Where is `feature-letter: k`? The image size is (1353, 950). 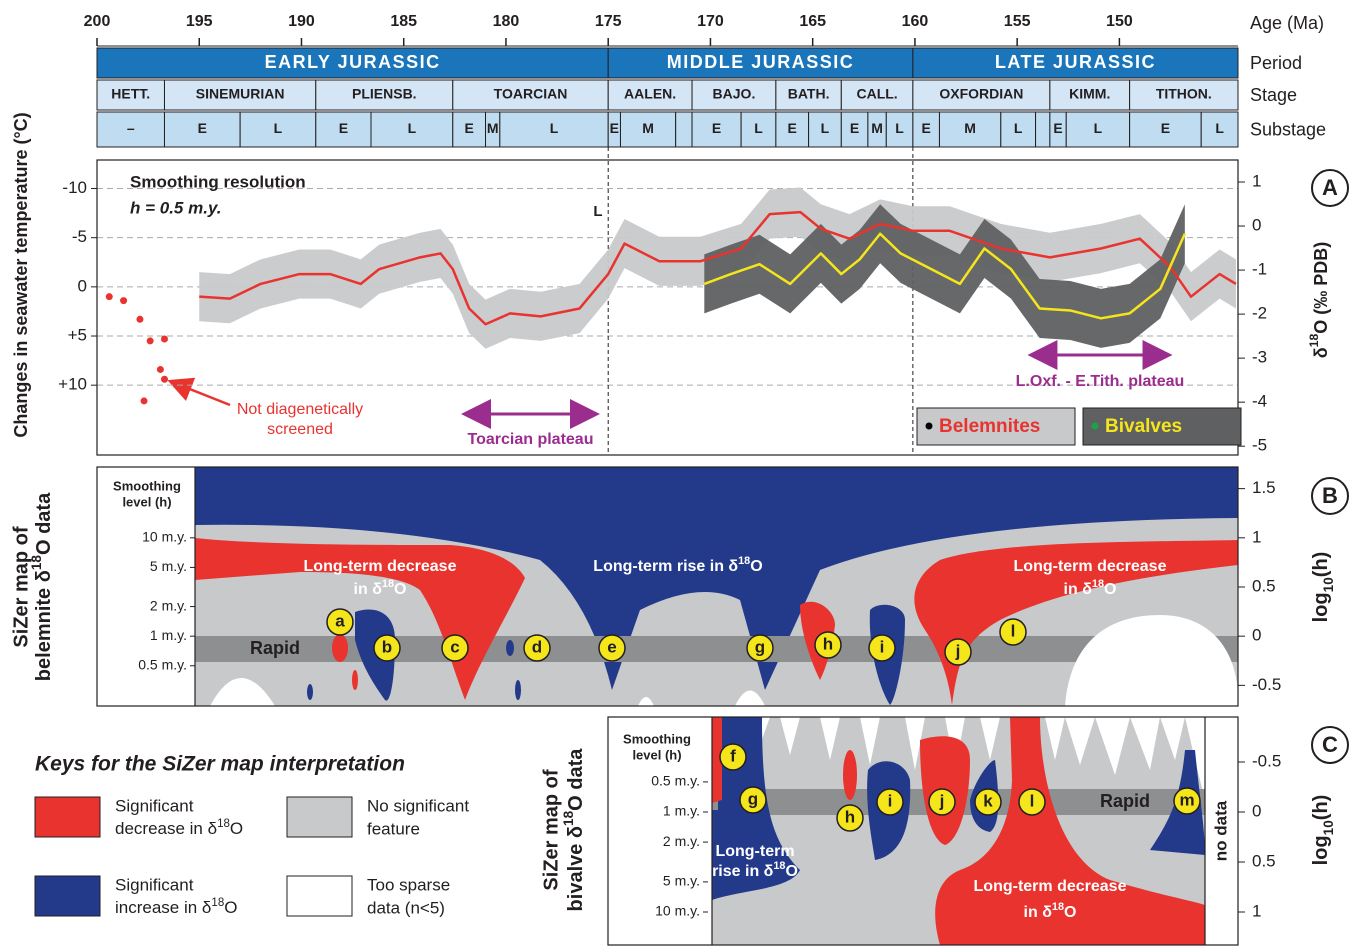
feature-letter: k is located at coordinates (988, 800).